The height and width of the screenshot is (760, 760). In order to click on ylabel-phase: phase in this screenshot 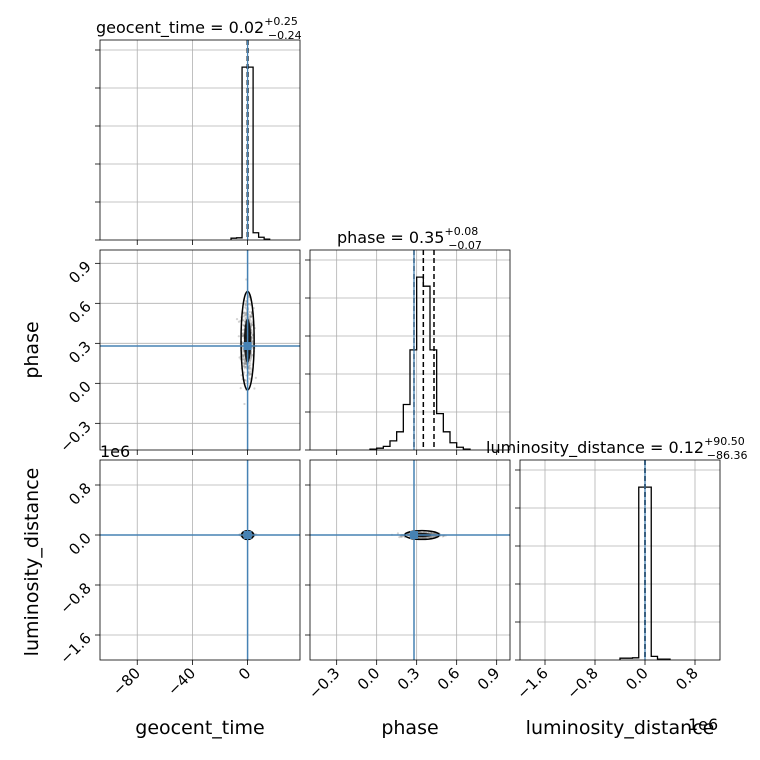, I will do `click(32, 349)`.